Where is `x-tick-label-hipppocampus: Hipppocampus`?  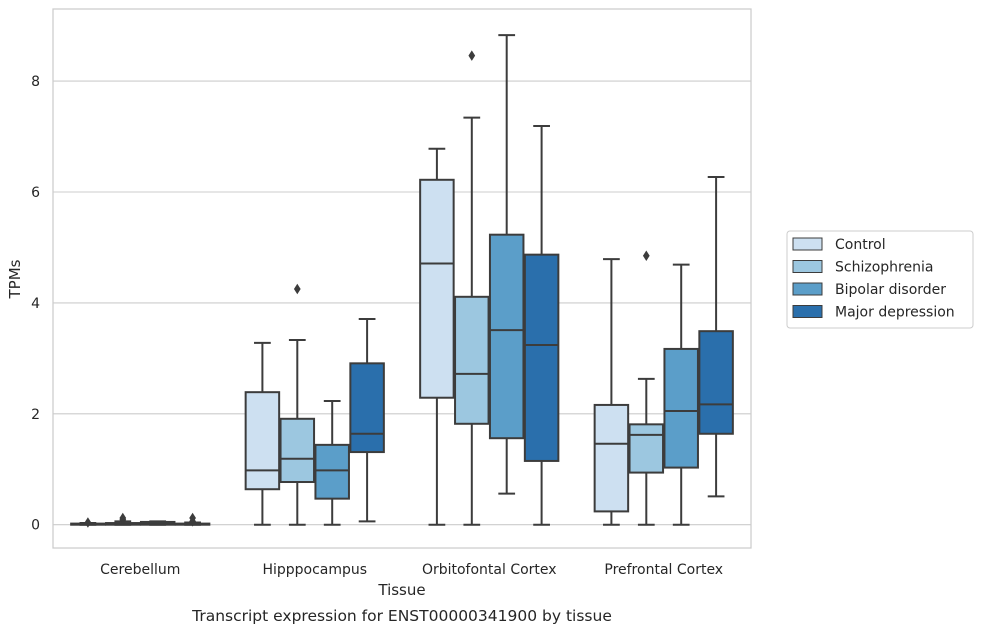 x-tick-label-hipppocampus: Hipppocampus is located at coordinates (314, 570).